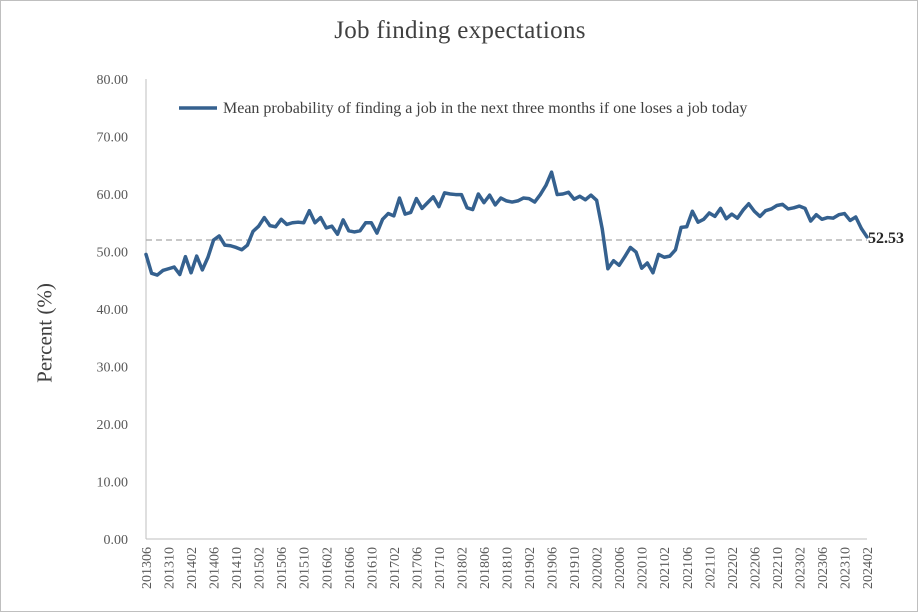 The height and width of the screenshot is (612, 918). I want to click on x-tick-label: 201610, so click(372, 568).